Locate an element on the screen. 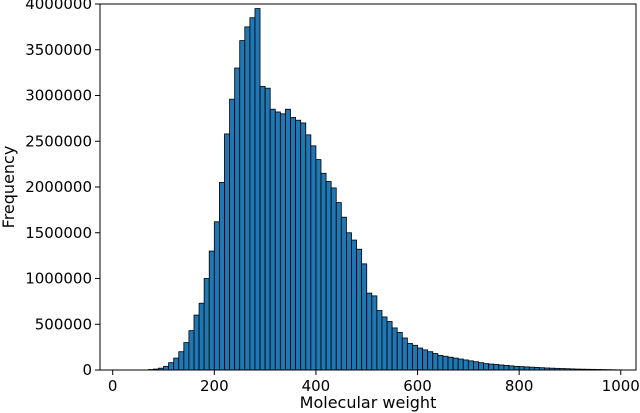 The width and height of the screenshot is (640, 413). x-tick-label: 200 is located at coordinates (214, 386).